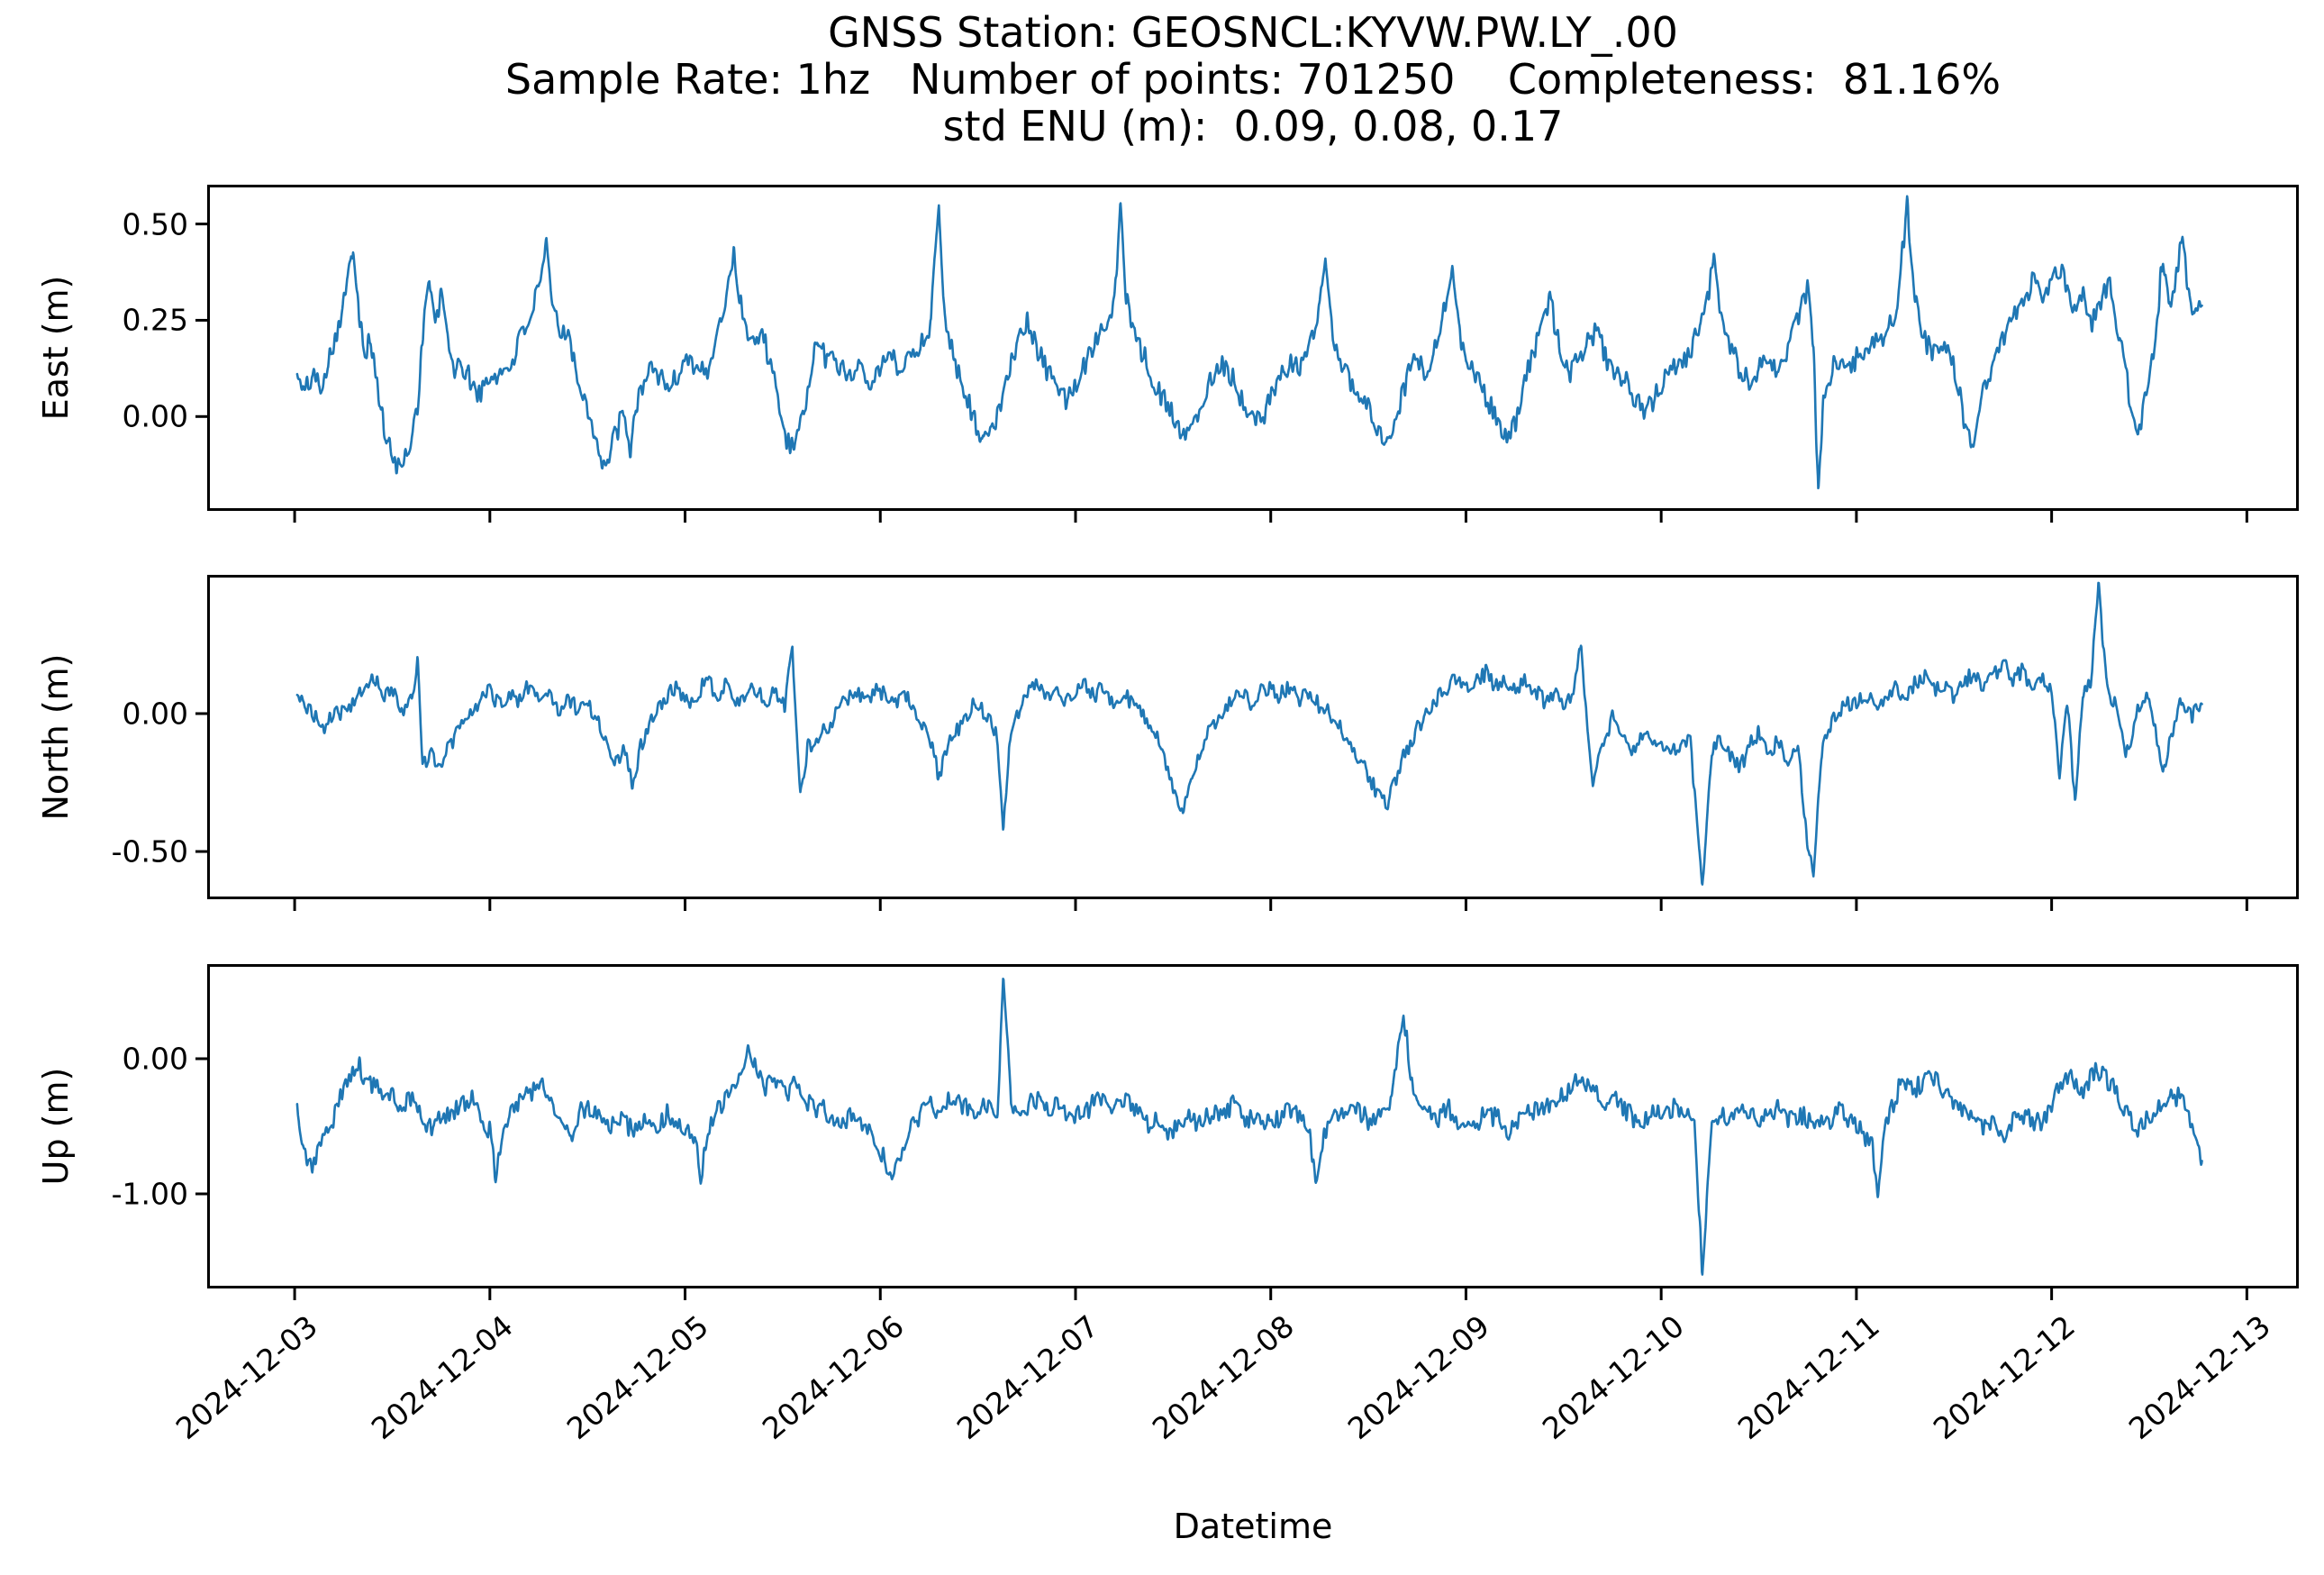  I want to click on x-tick-label: 2024-12-11, so click(1808, 1377).